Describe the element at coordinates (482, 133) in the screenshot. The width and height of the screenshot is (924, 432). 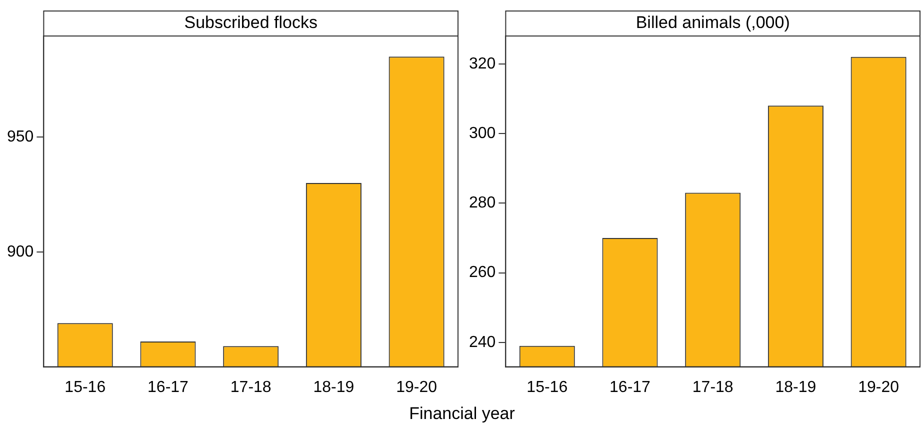
I see `y-tick-label: 300` at that location.